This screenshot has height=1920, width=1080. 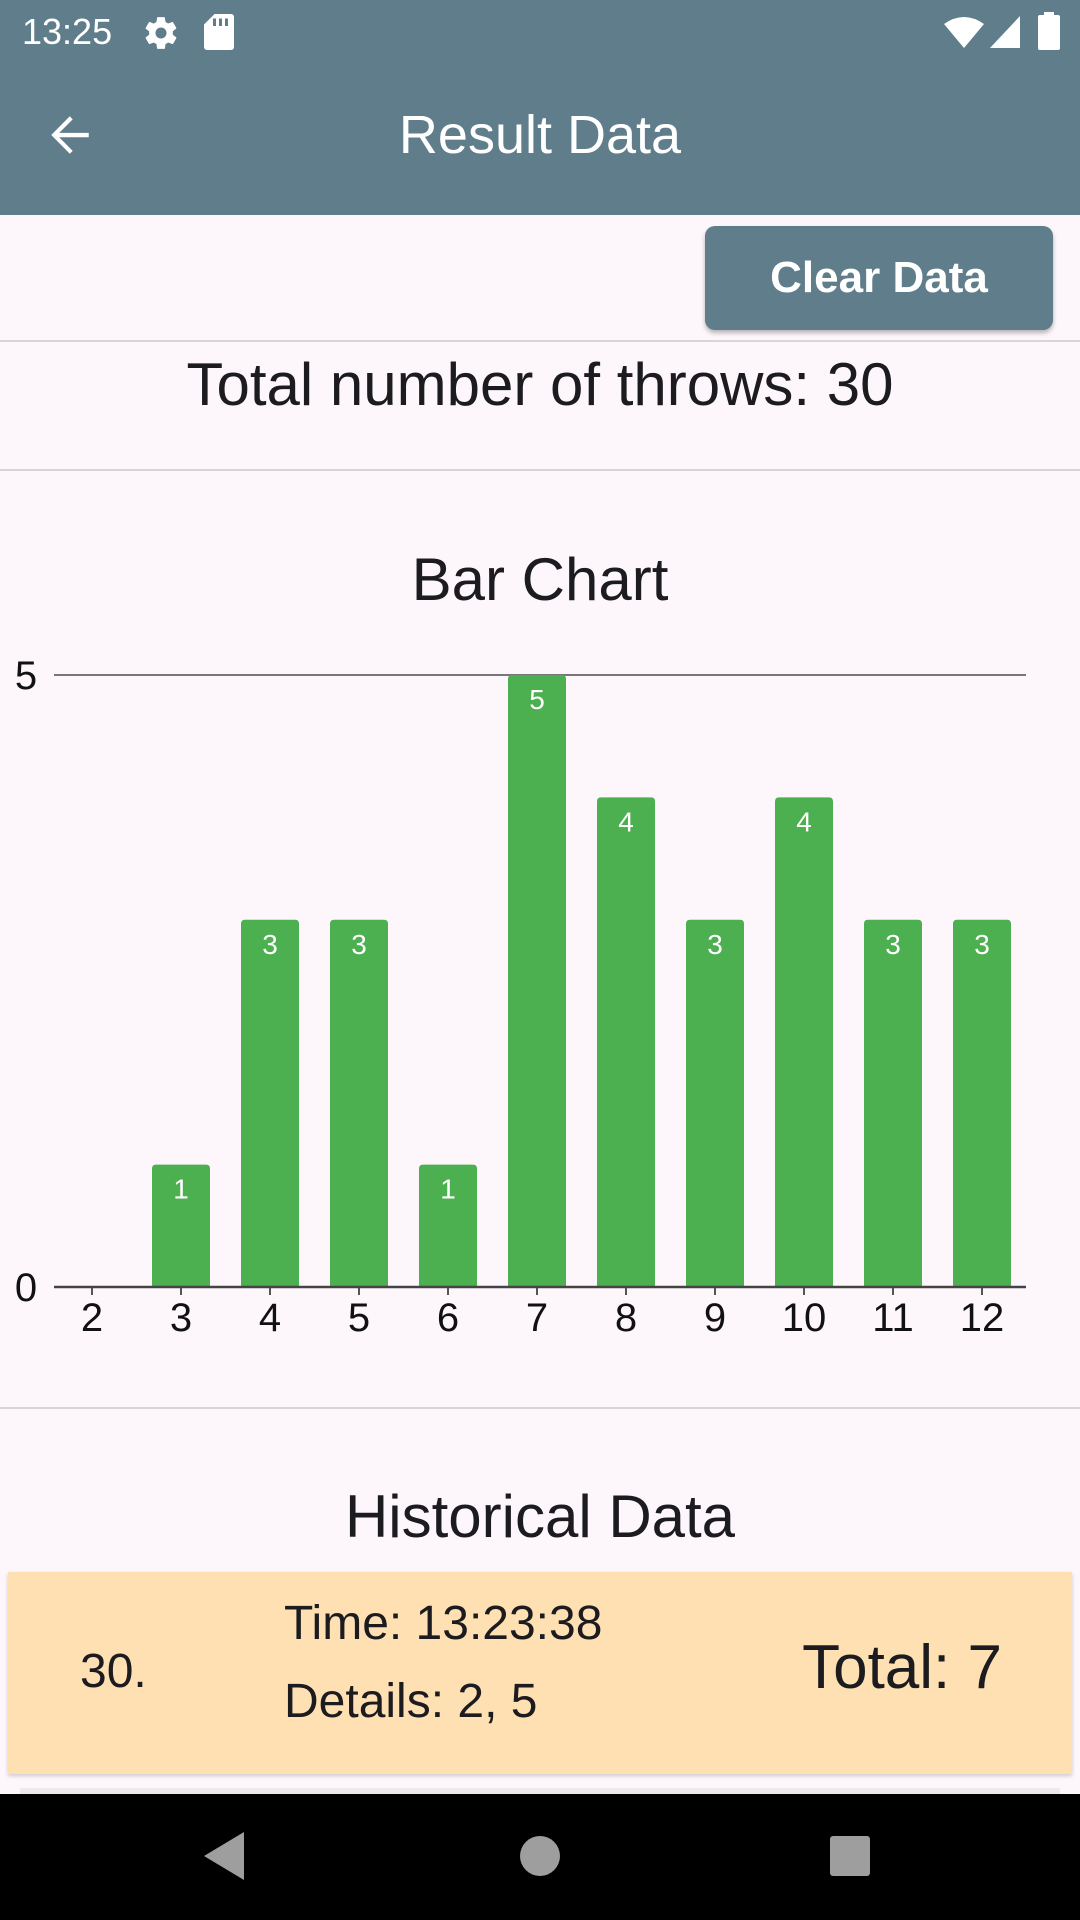 I want to click on x-tick-label: 10, so click(x=804, y=1318).